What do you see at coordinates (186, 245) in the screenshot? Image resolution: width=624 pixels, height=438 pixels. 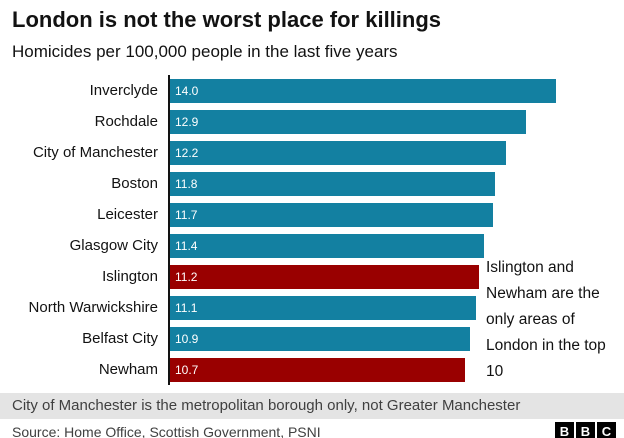 I see `bar-value-label: 11.4` at bounding box center [186, 245].